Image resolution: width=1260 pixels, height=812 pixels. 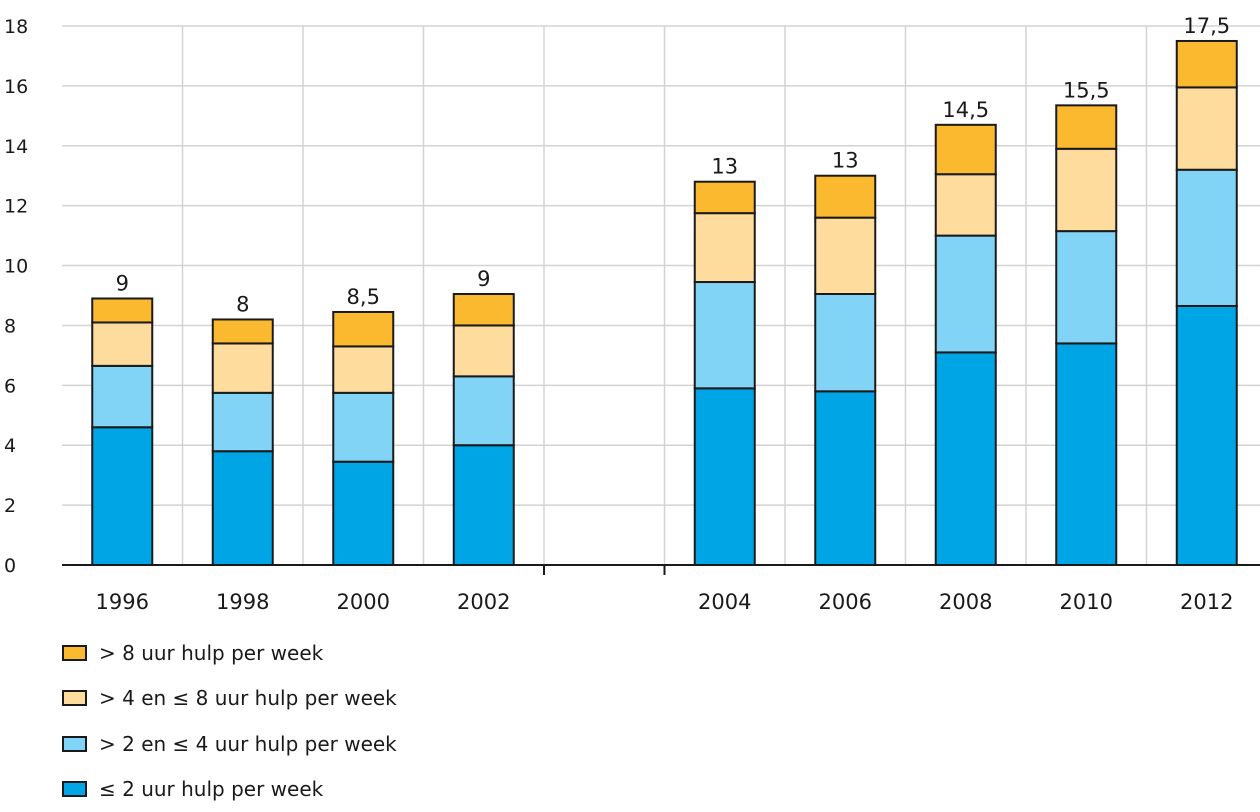 I want to click on legend-item-2-to-4-hours: > 2 en ≤ 4 uur hulp per week, so click(x=229, y=744).